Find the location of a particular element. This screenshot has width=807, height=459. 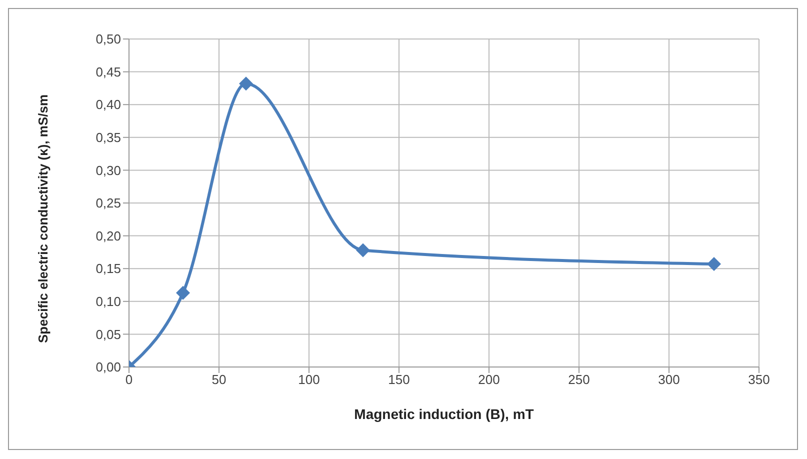

x-tick-label: 50 is located at coordinates (219, 380).